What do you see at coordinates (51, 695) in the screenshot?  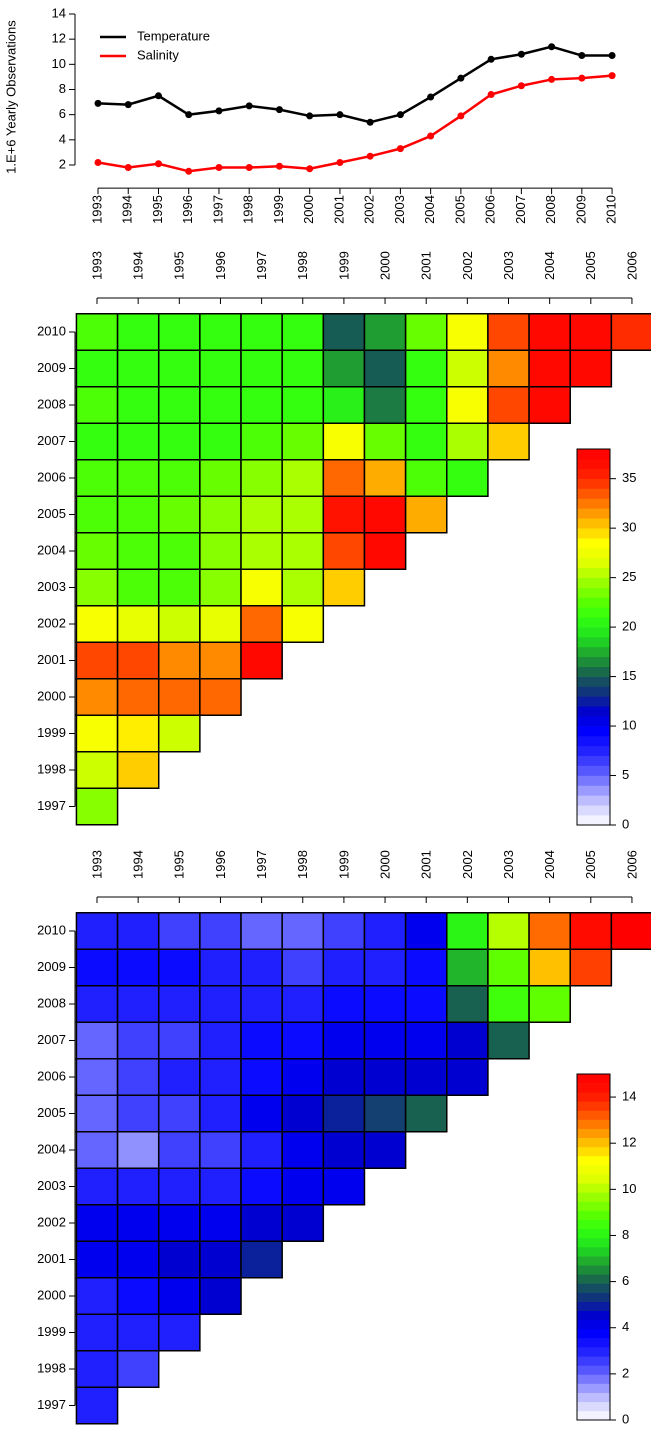 I see `y-tick-label: 2000` at bounding box center [51, 695].